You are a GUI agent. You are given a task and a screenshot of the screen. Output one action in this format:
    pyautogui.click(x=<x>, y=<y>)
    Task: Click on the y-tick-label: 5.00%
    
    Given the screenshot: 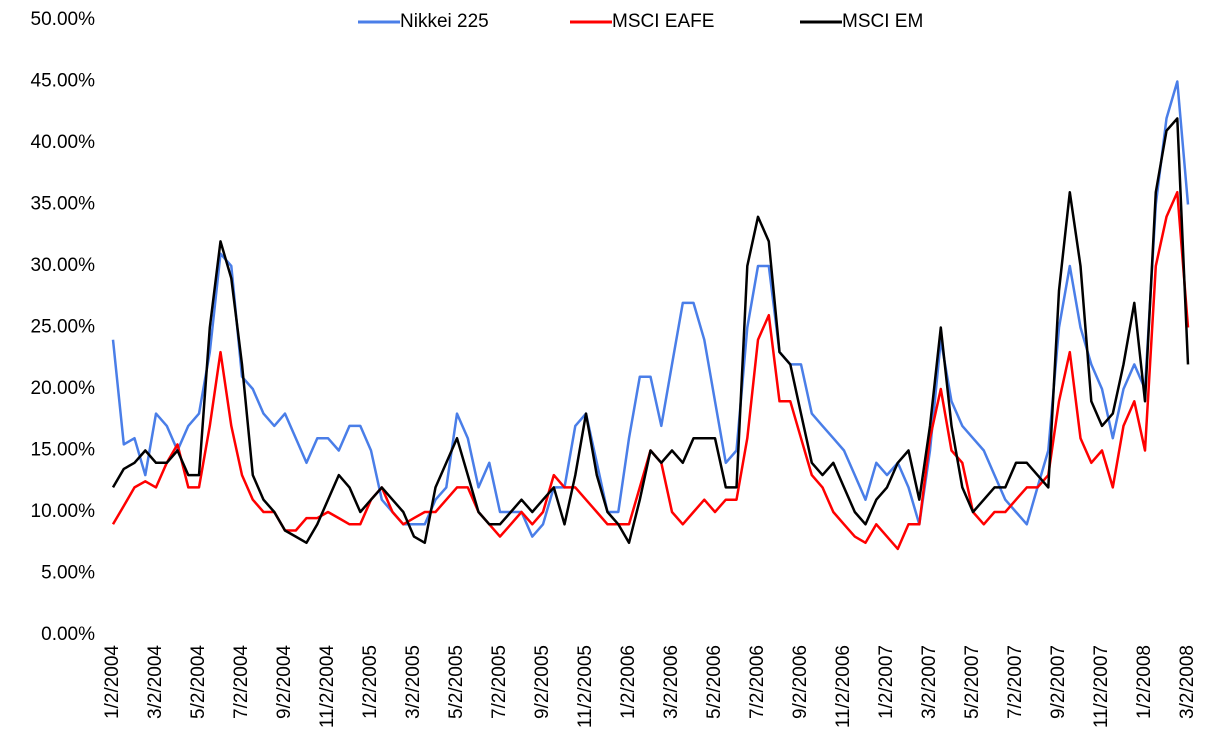 What is the action you would take?
    pyautogui.click(x=68, y=573)
    